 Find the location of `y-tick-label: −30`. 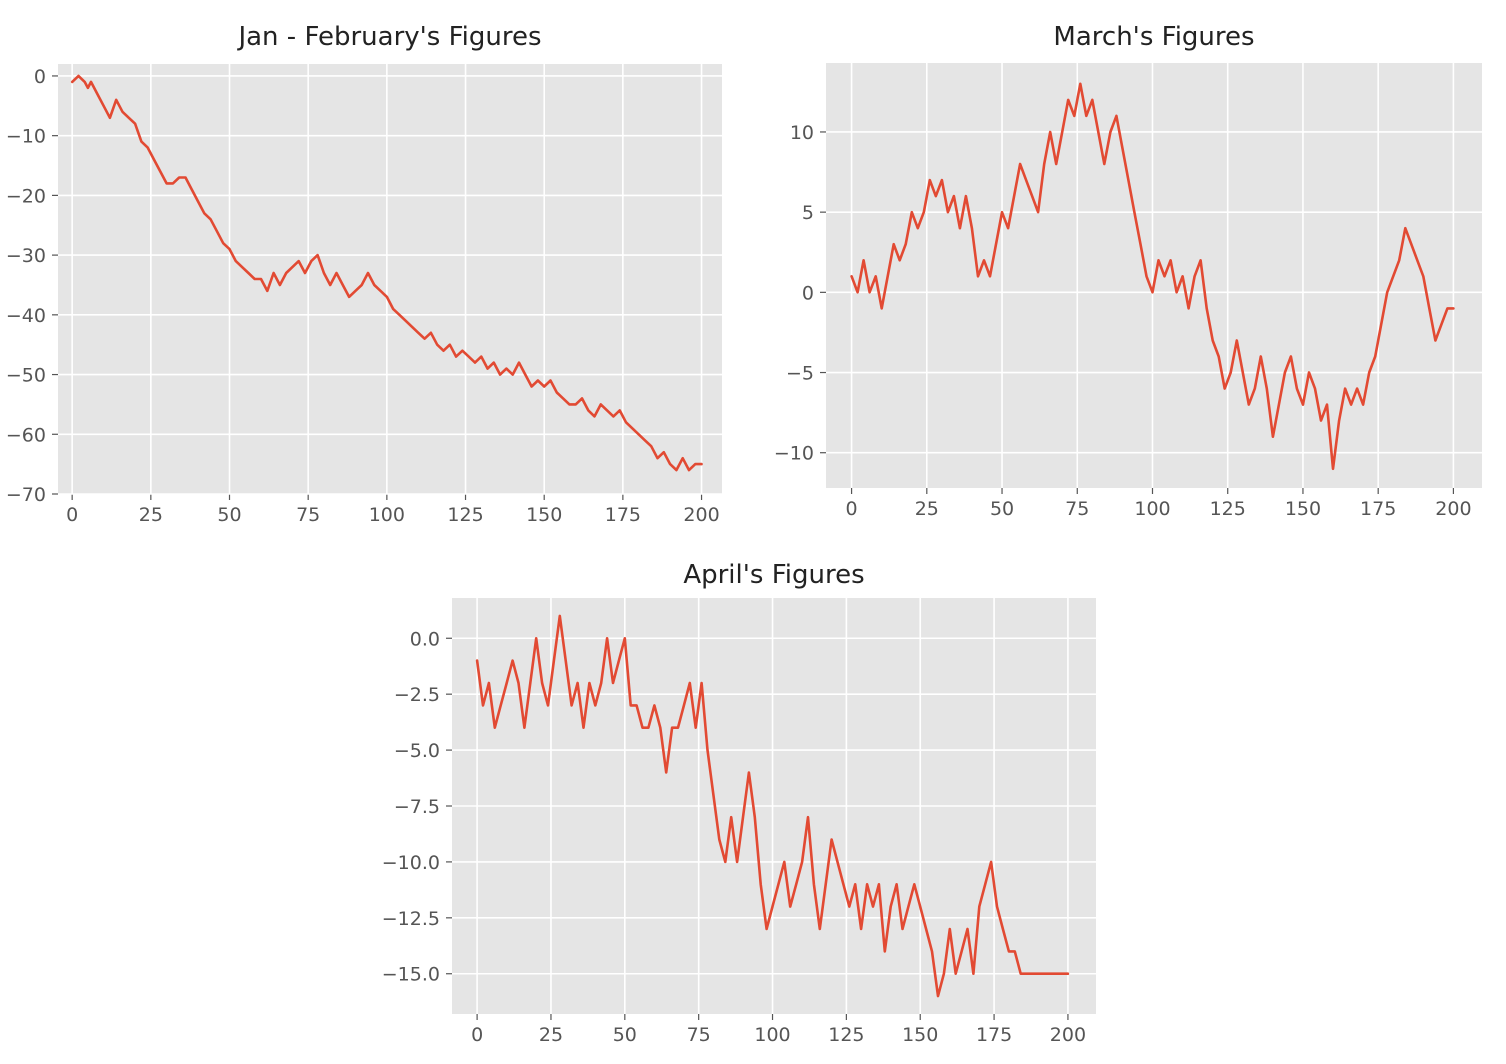

y-tick-label: −30 is located at coordinates (26, 256).